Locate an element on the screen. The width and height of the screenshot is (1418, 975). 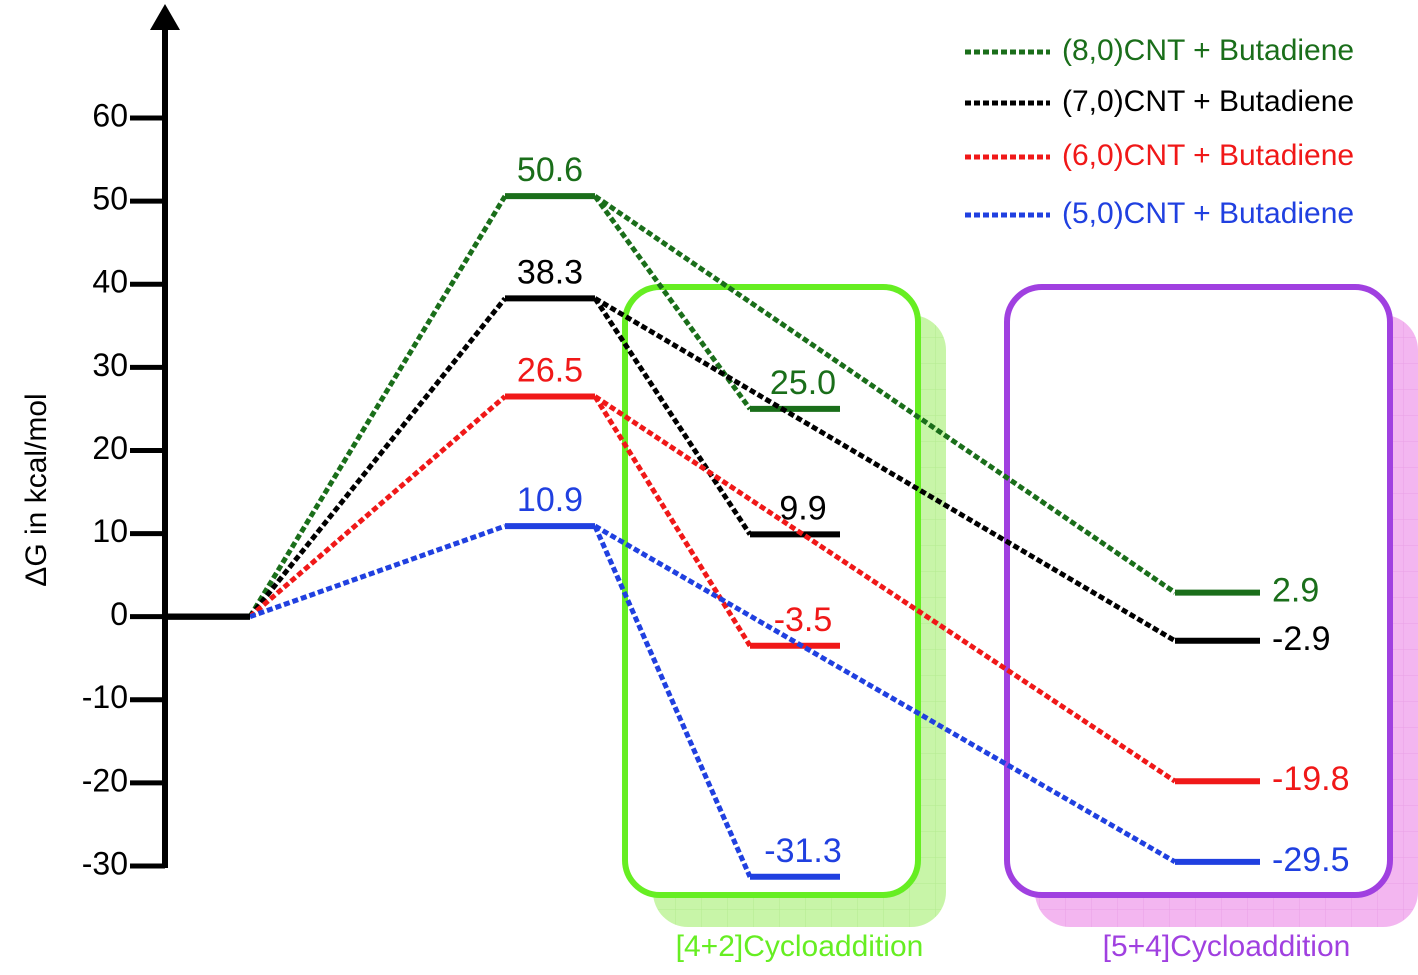
legend-label: (6,0)CNT + Butadiene is located at coordinates (1208, 155).